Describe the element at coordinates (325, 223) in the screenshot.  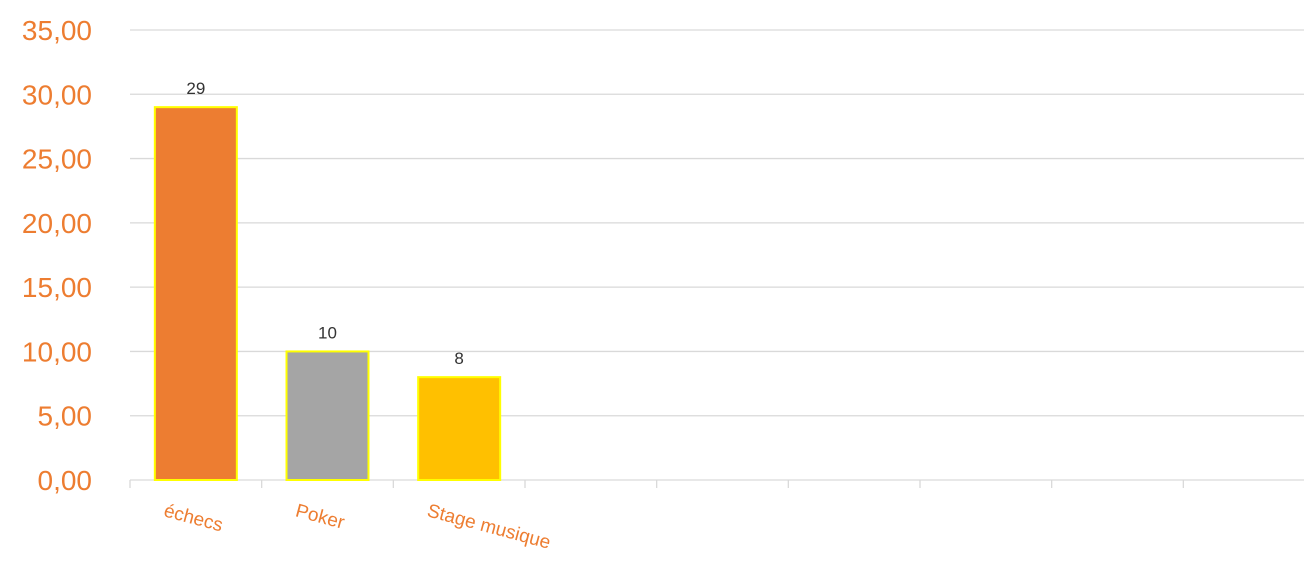
I see `data-labels: 29 10 8` at that location.